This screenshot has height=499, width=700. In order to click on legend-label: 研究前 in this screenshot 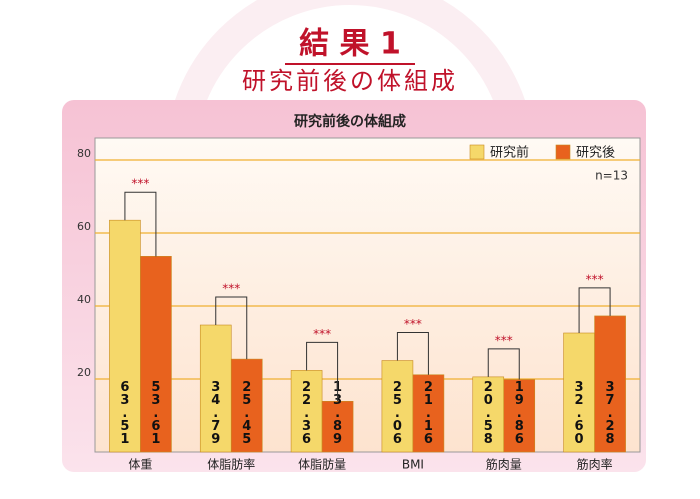, I will do `click(509, 153)`.